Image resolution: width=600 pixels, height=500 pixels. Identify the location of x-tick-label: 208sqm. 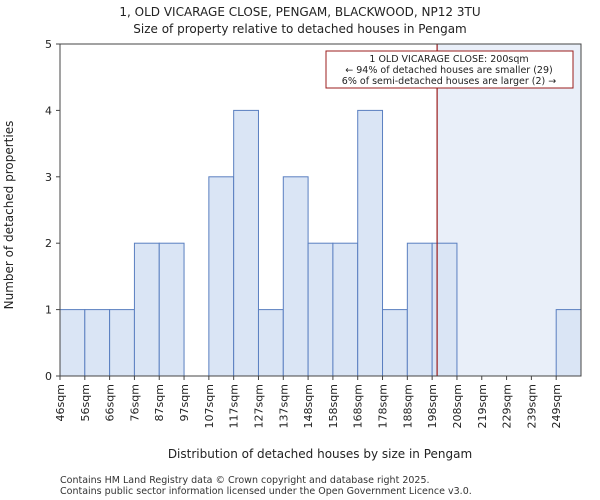
(457, 406).